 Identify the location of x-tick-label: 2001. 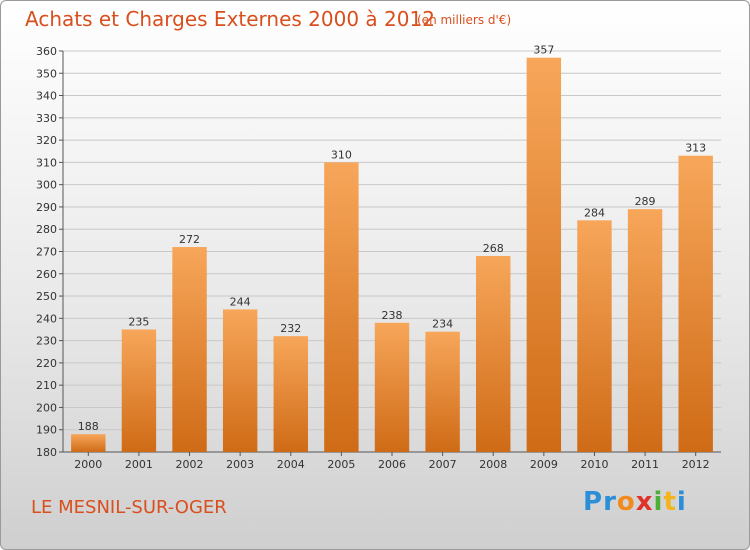
(139, 464).